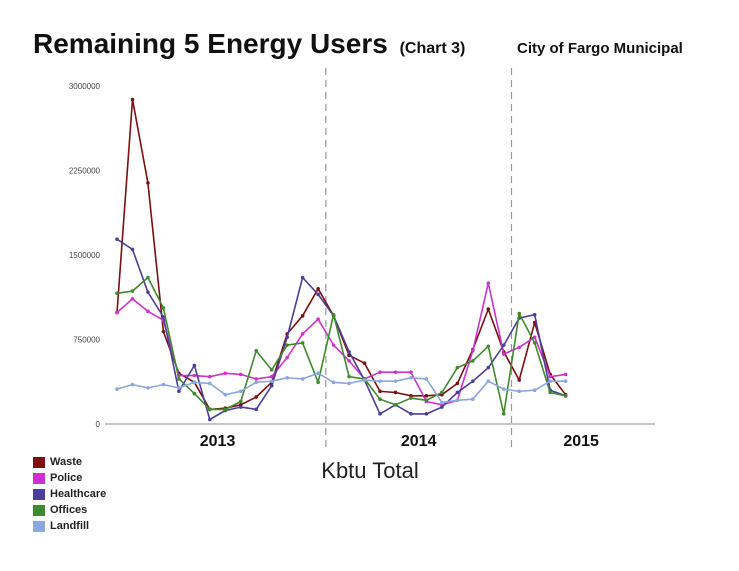  I want to click on x-year-label: 2014, so click(419, 441).